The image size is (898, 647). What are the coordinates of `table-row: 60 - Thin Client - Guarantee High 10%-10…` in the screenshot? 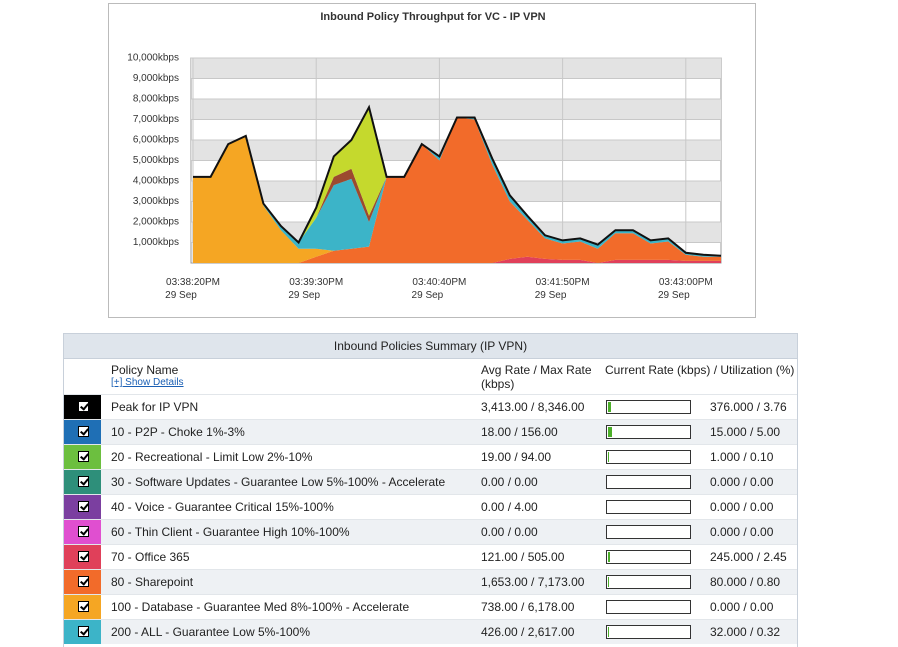 It's located at (430, 531).